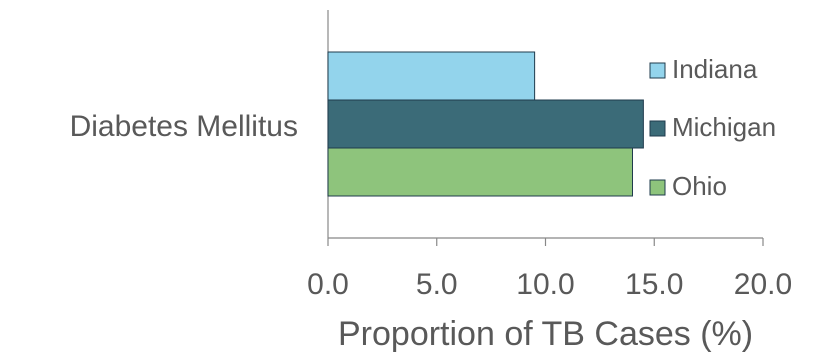  Describe the element at coordinates (545, 284) in the screenshot. I see `x-tick-label: 10.0` at that location.